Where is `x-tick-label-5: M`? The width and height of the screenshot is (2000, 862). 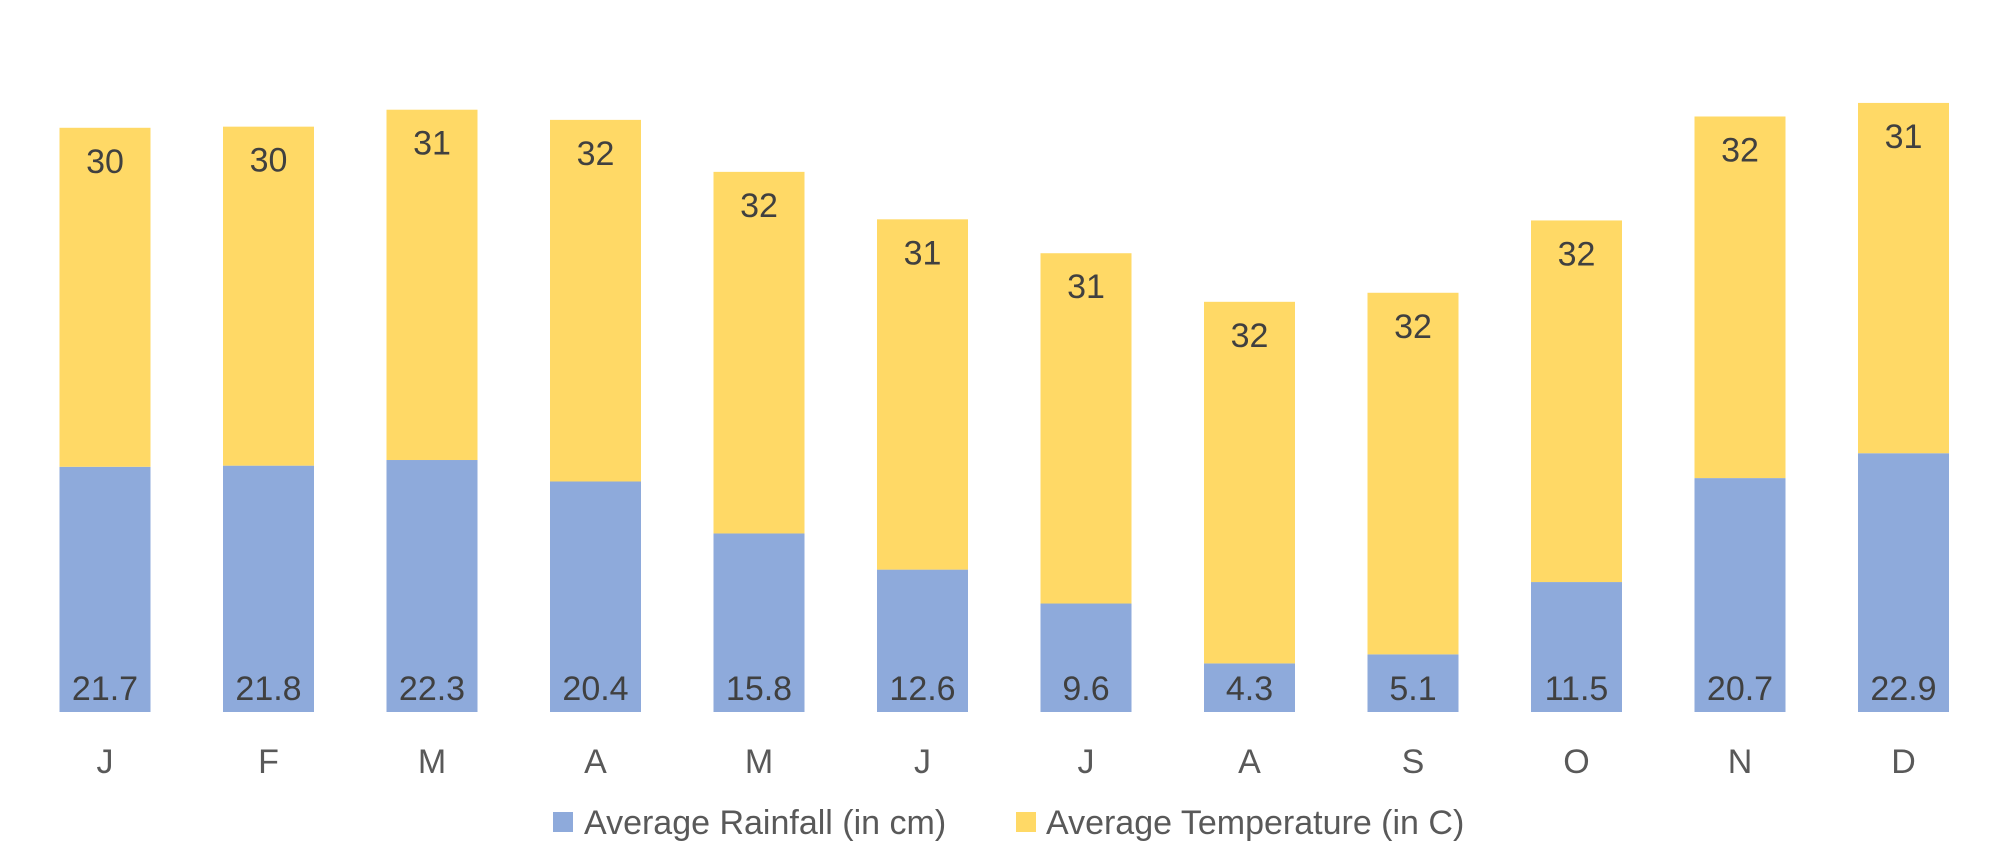 x-tick-label-5: M is located at coordinates (759, 762).